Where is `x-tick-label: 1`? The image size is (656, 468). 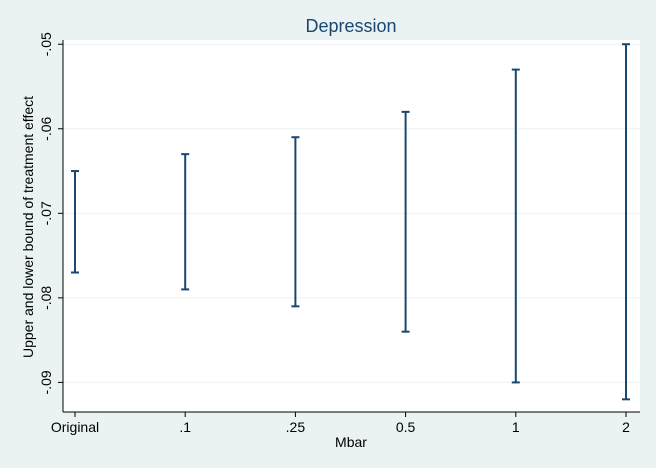
x-tick-label: 1 is located at coordinates (516, 427).